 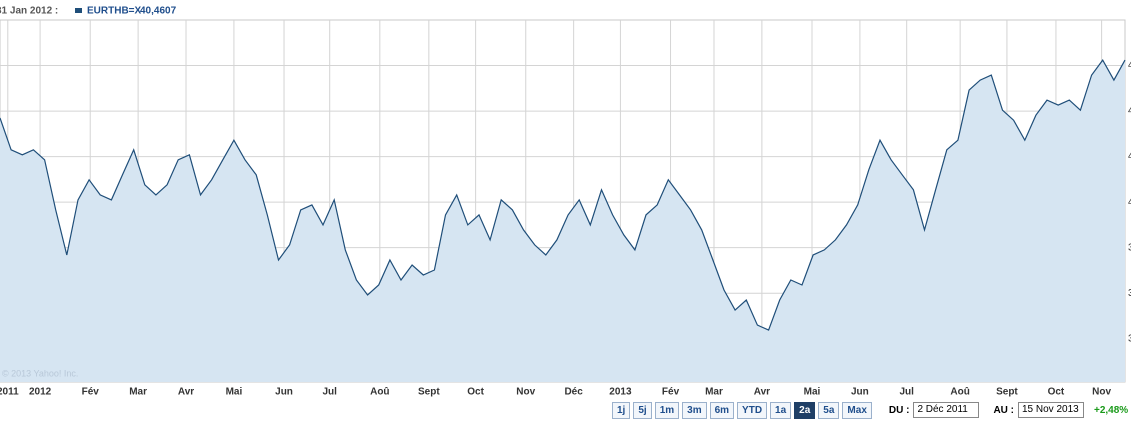 I want to click on range-button: Max, so click(x=857, y=410).